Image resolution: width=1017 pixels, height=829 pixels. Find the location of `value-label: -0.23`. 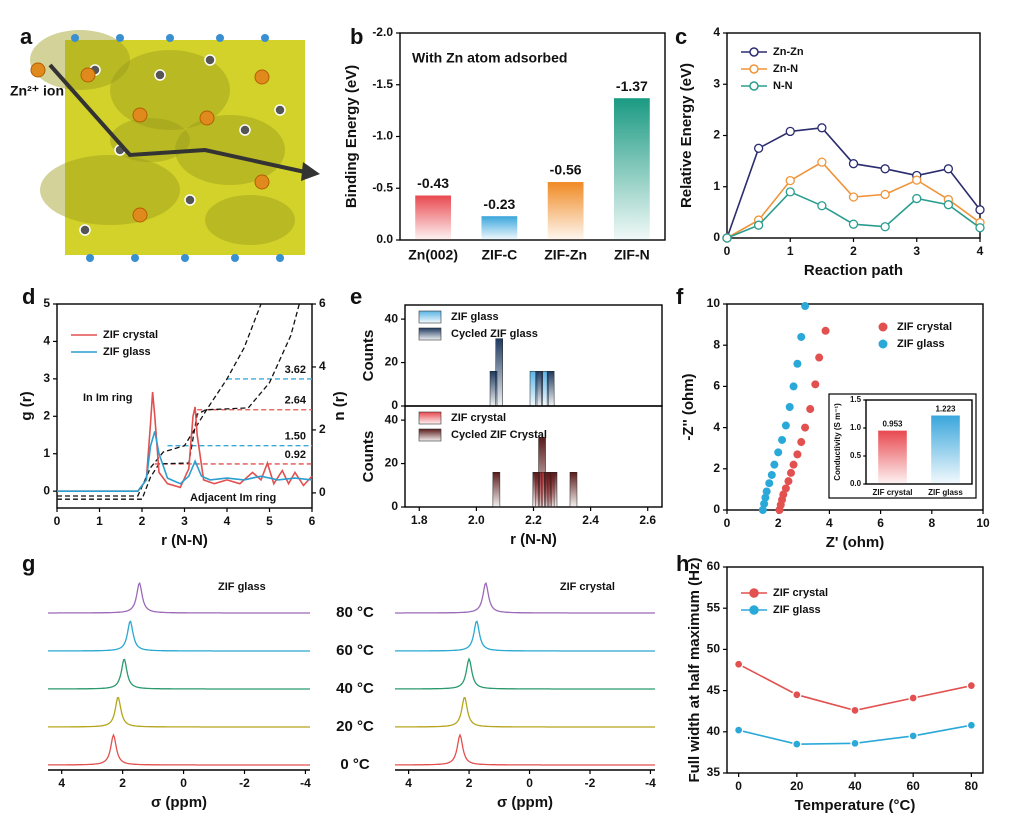

value-label: -0.23 is located at coordinates (499, 204).